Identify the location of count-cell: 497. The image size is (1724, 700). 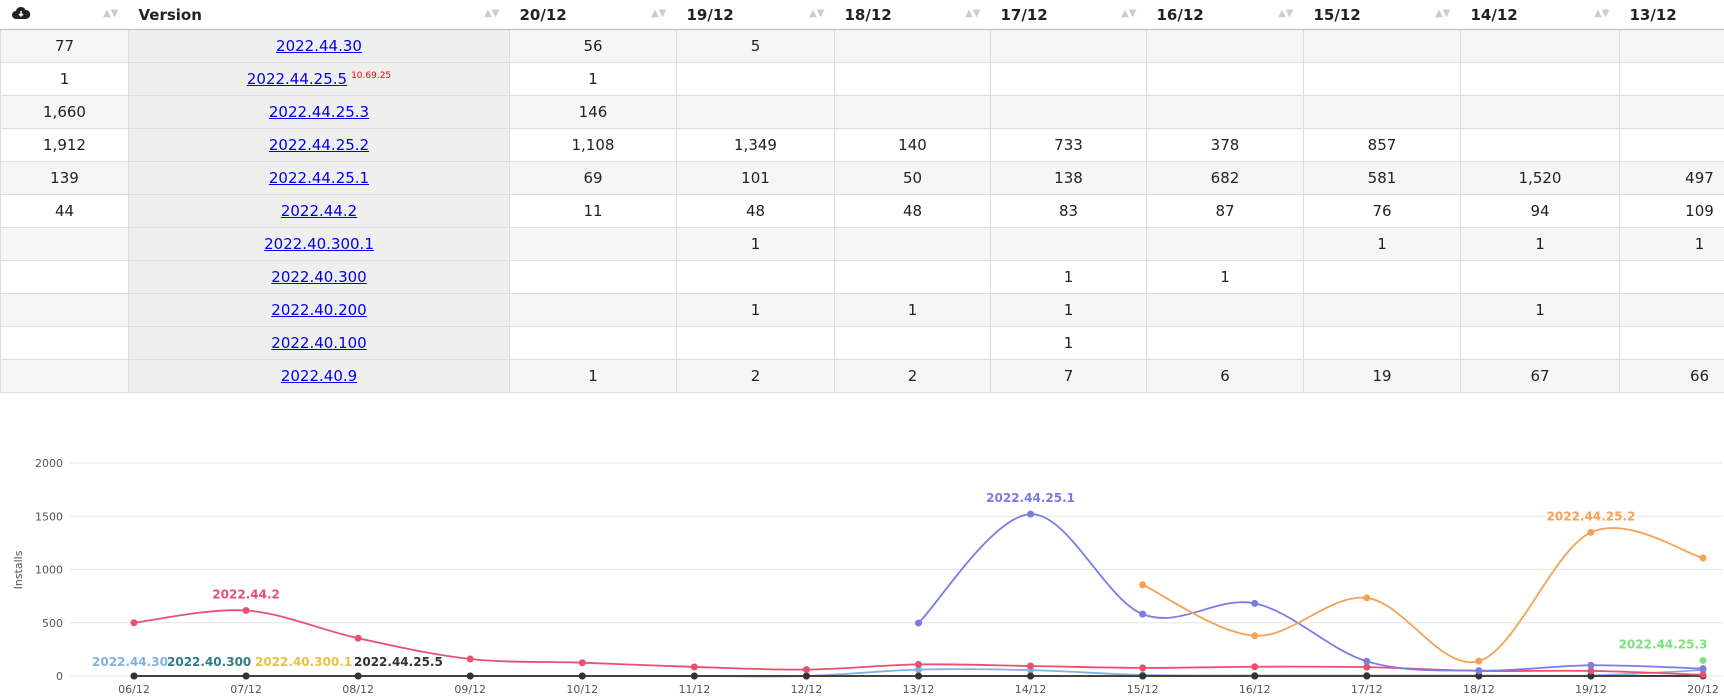
(1671, 178).